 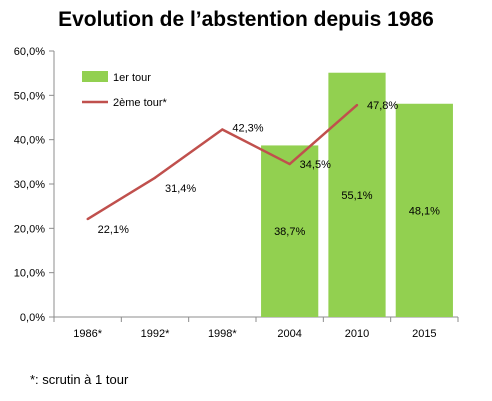 I want to click on x-tick-label: 2015, so click(x=424, y=334).